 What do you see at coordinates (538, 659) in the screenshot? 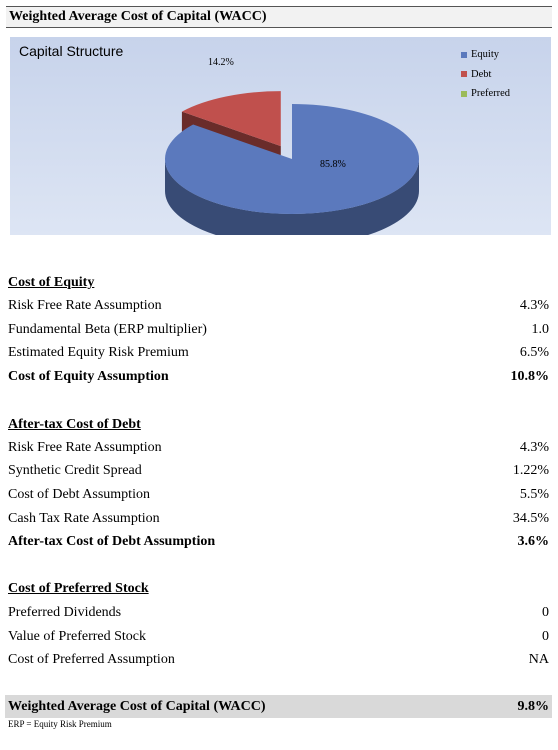
I see `row-value: NA` at bounding box center [538, 659].